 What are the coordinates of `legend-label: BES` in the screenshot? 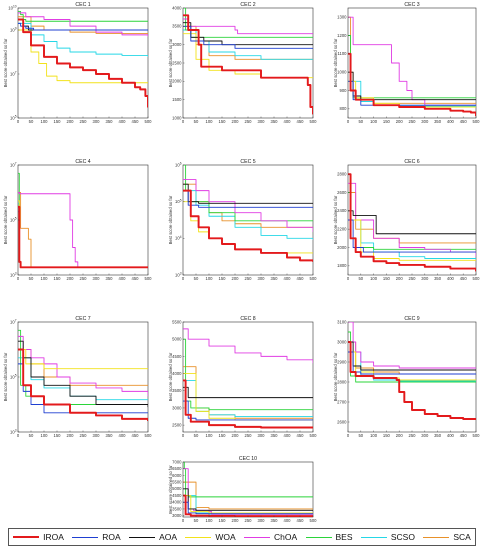 It's located at (344, 537).